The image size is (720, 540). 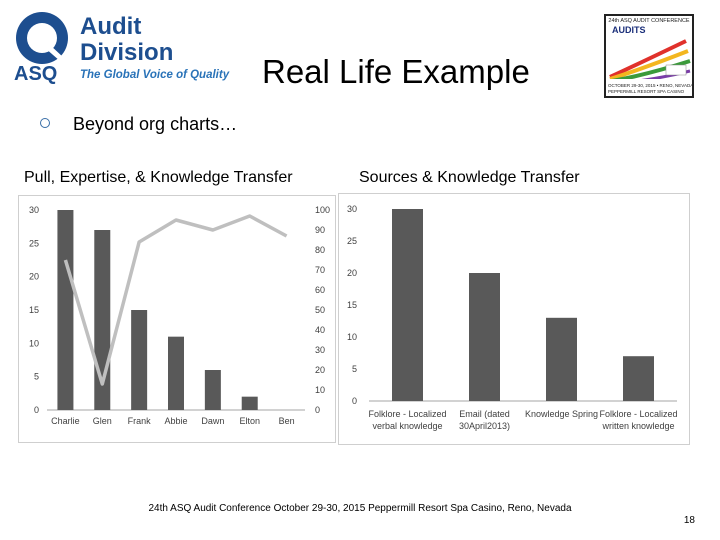 What do you see at coordinates (320, 250) in the screenshot?
I see `y2-tick-label: 80` at bounding box center [320, 250].